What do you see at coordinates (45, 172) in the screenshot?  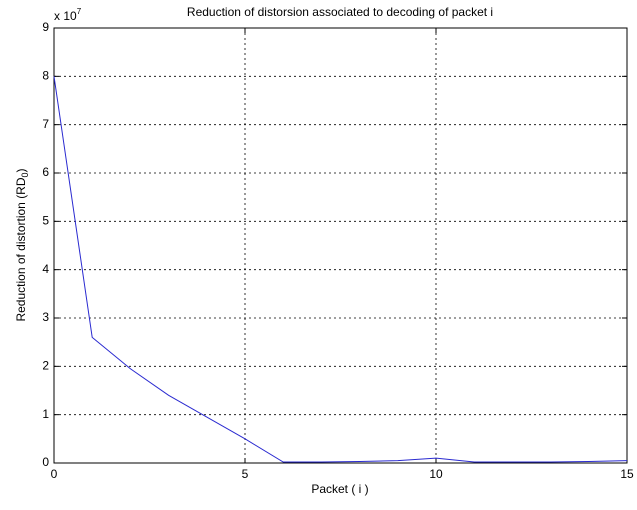 I see `y-tick-label: 6` at bounding box center [45, 172].